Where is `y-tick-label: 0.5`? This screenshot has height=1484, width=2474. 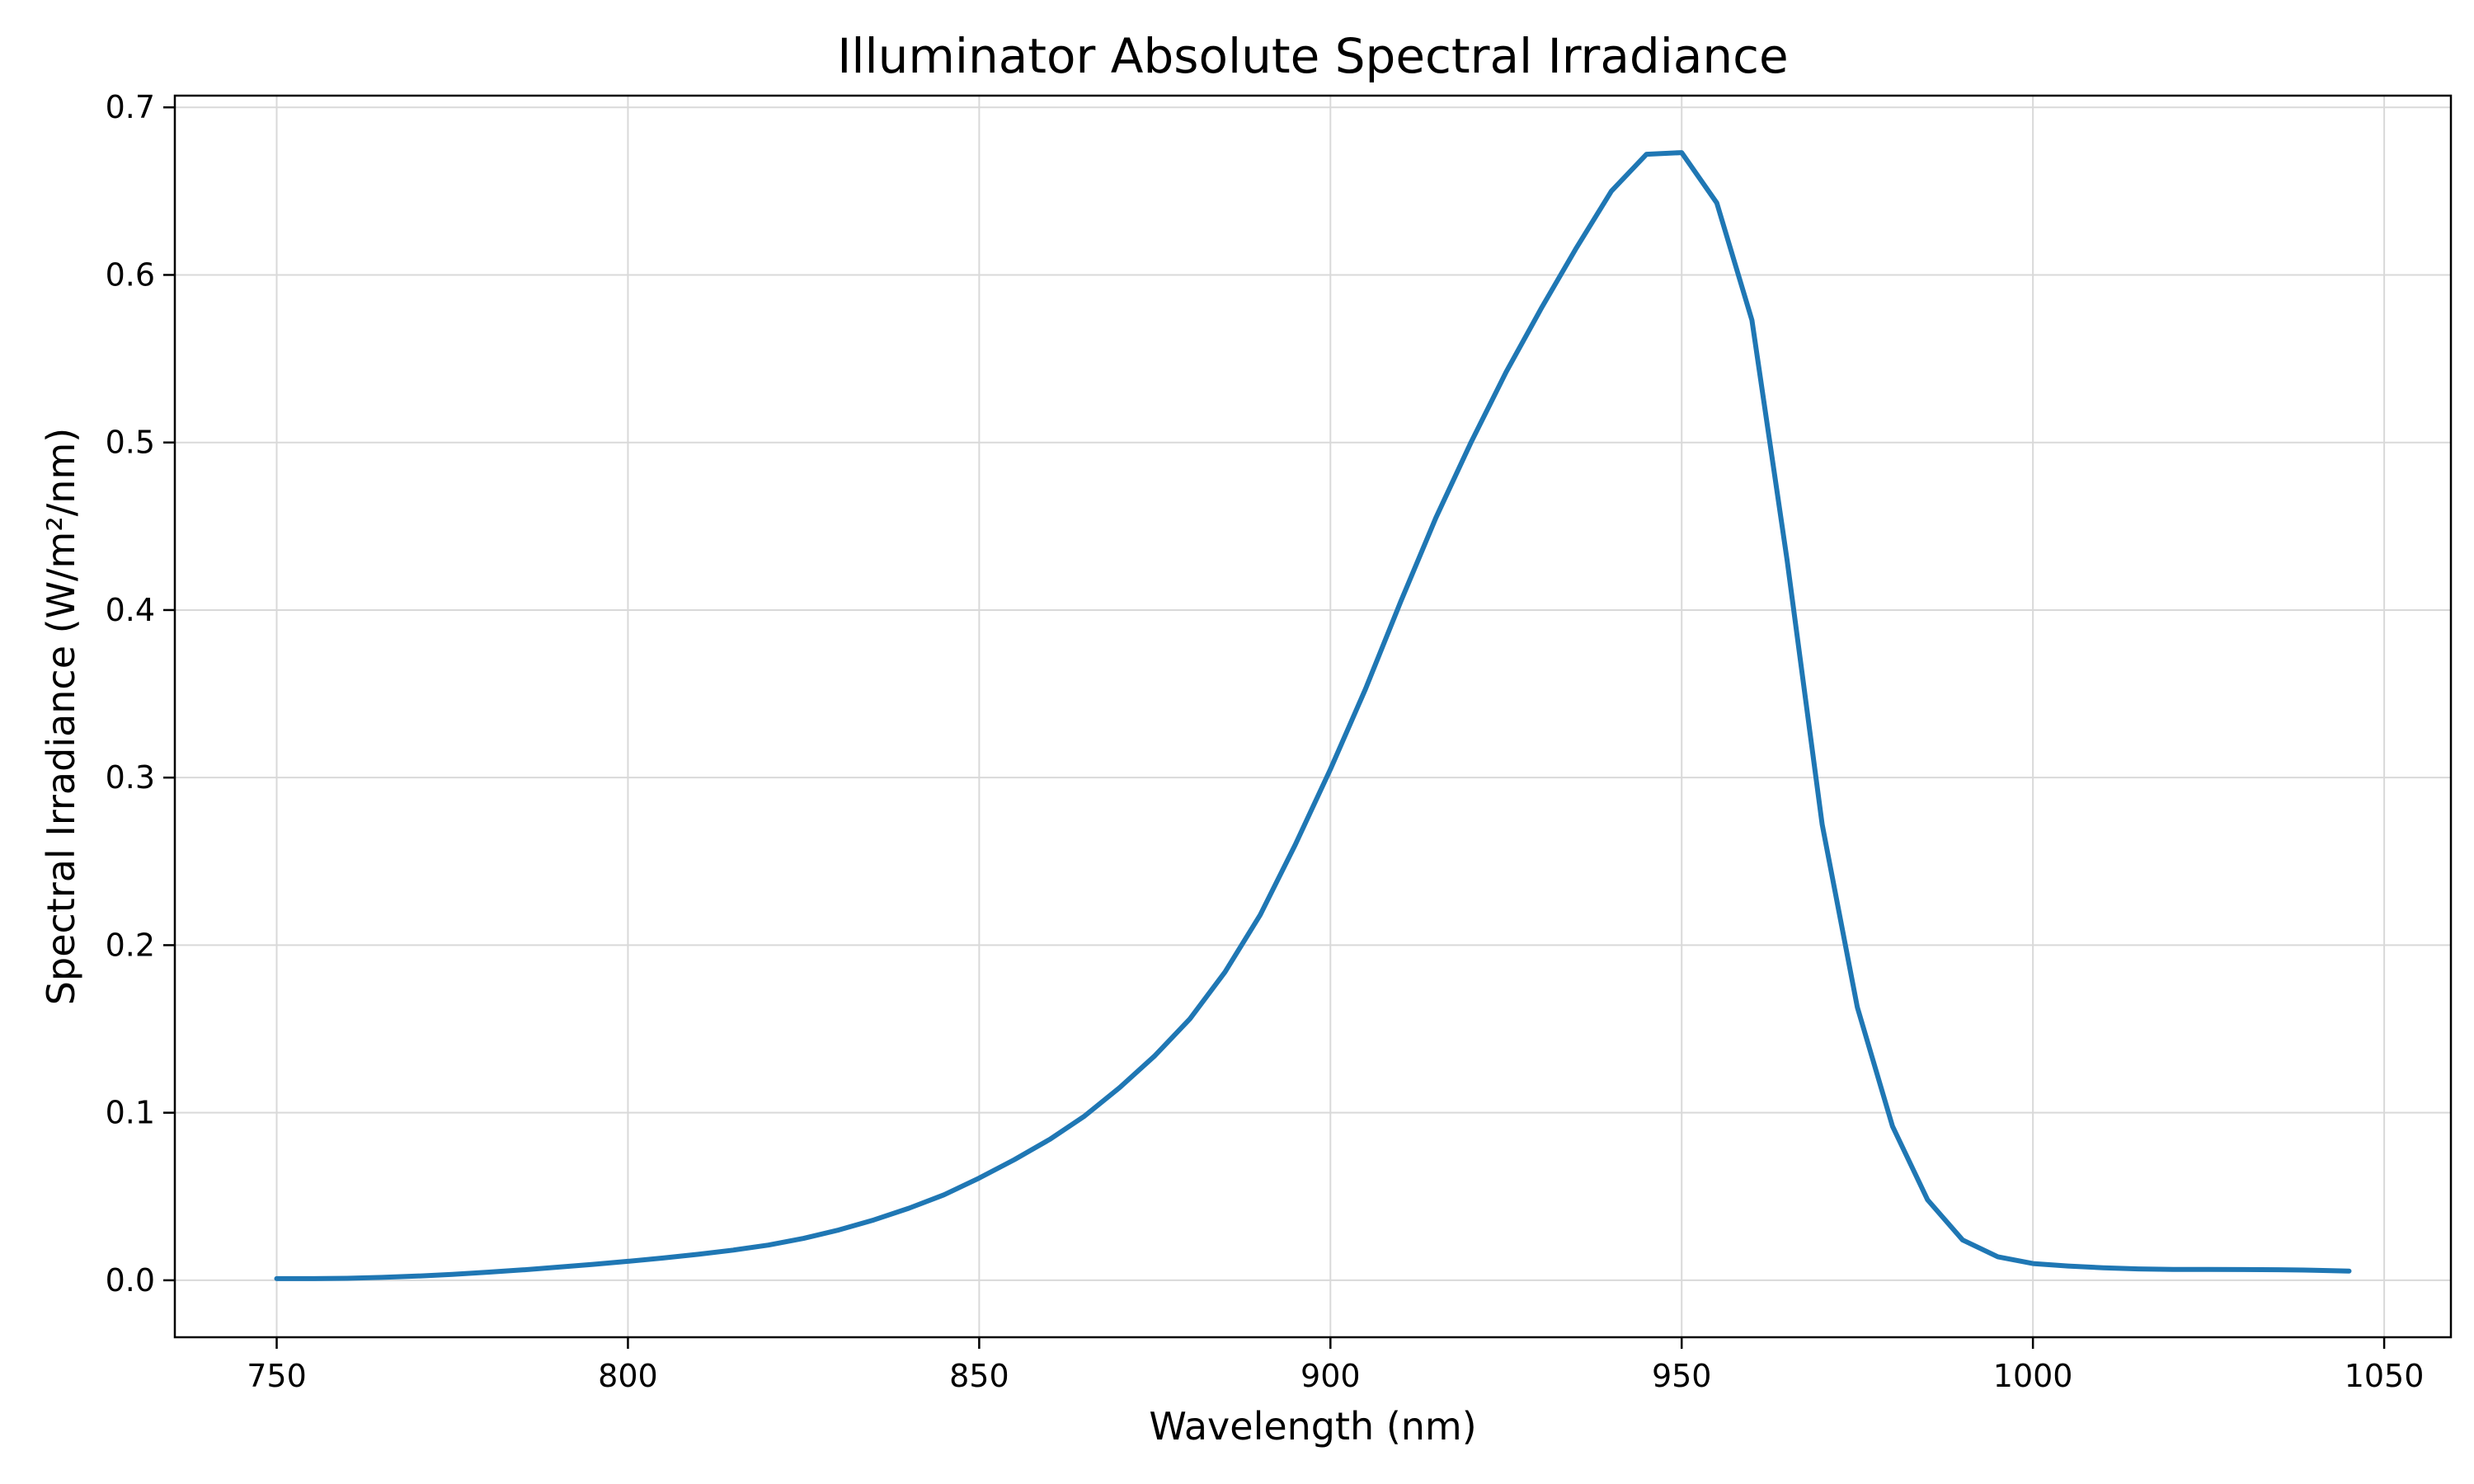
y-tick-label: 0.5 is located at coordinates (130, 443).